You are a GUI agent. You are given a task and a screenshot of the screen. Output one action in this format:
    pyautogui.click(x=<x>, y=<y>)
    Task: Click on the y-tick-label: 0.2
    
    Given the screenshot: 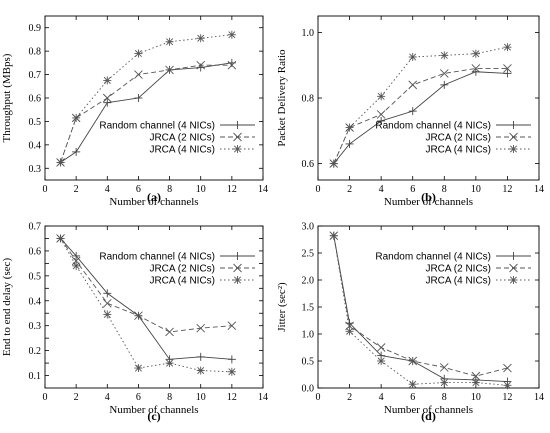 What is the action you would take?
    pyautogui.click(x=35, y=351)
    